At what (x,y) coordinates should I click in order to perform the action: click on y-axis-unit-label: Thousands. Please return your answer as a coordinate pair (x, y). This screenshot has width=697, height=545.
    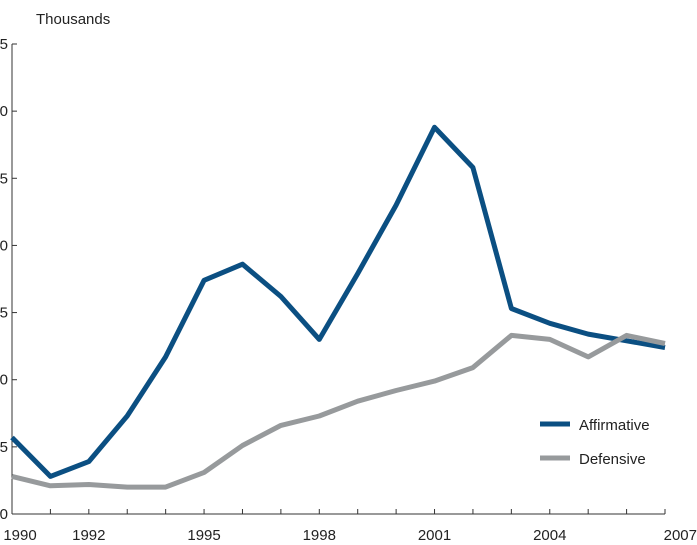
    Looking at the image, I should click on (73, 19).